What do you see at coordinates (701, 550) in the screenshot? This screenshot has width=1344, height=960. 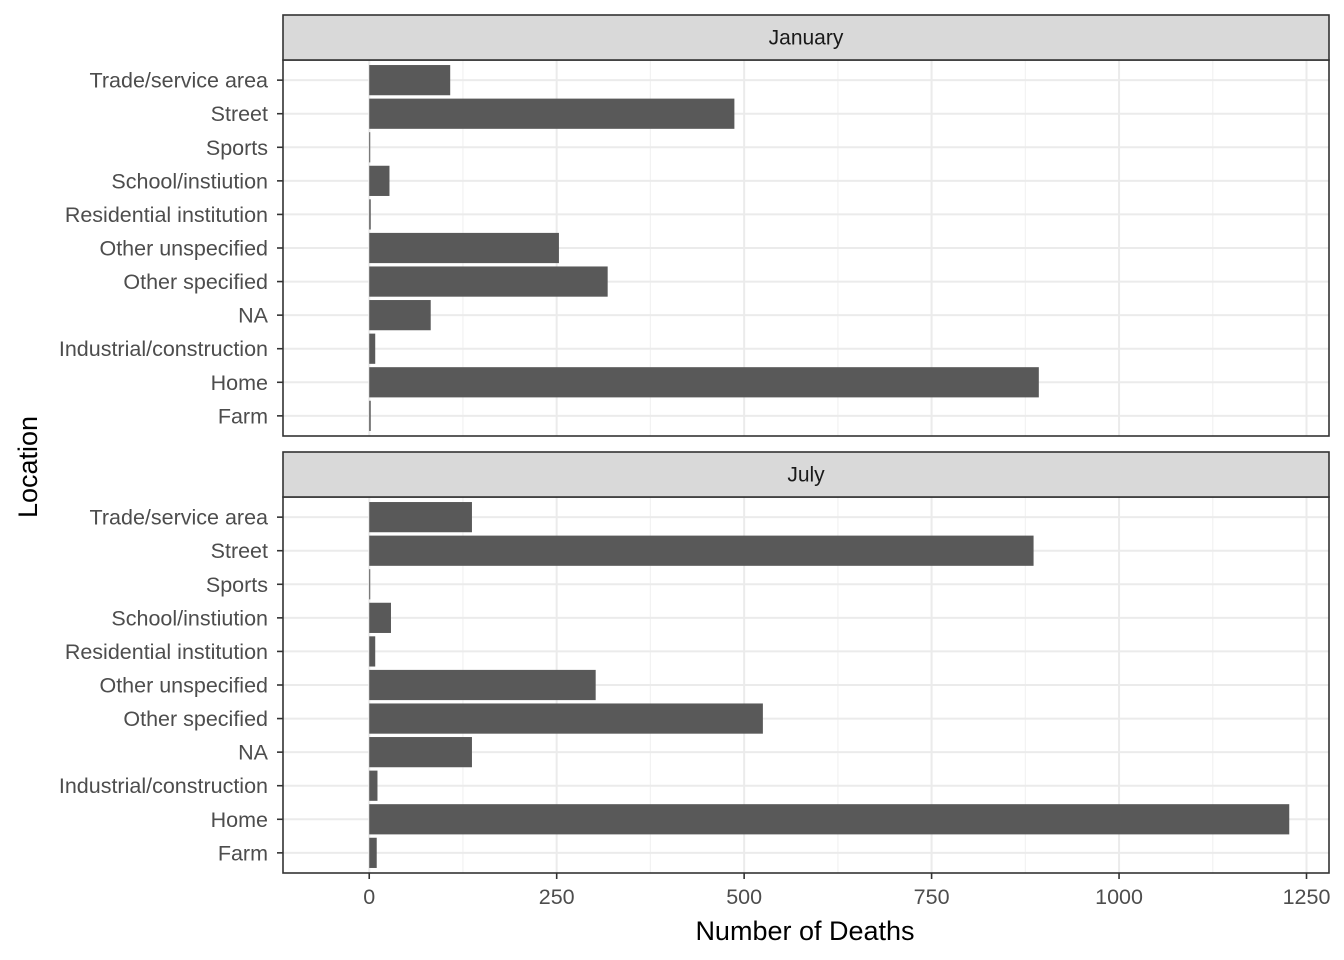 I see `bar-july-street` at bounding box center [701, 550].